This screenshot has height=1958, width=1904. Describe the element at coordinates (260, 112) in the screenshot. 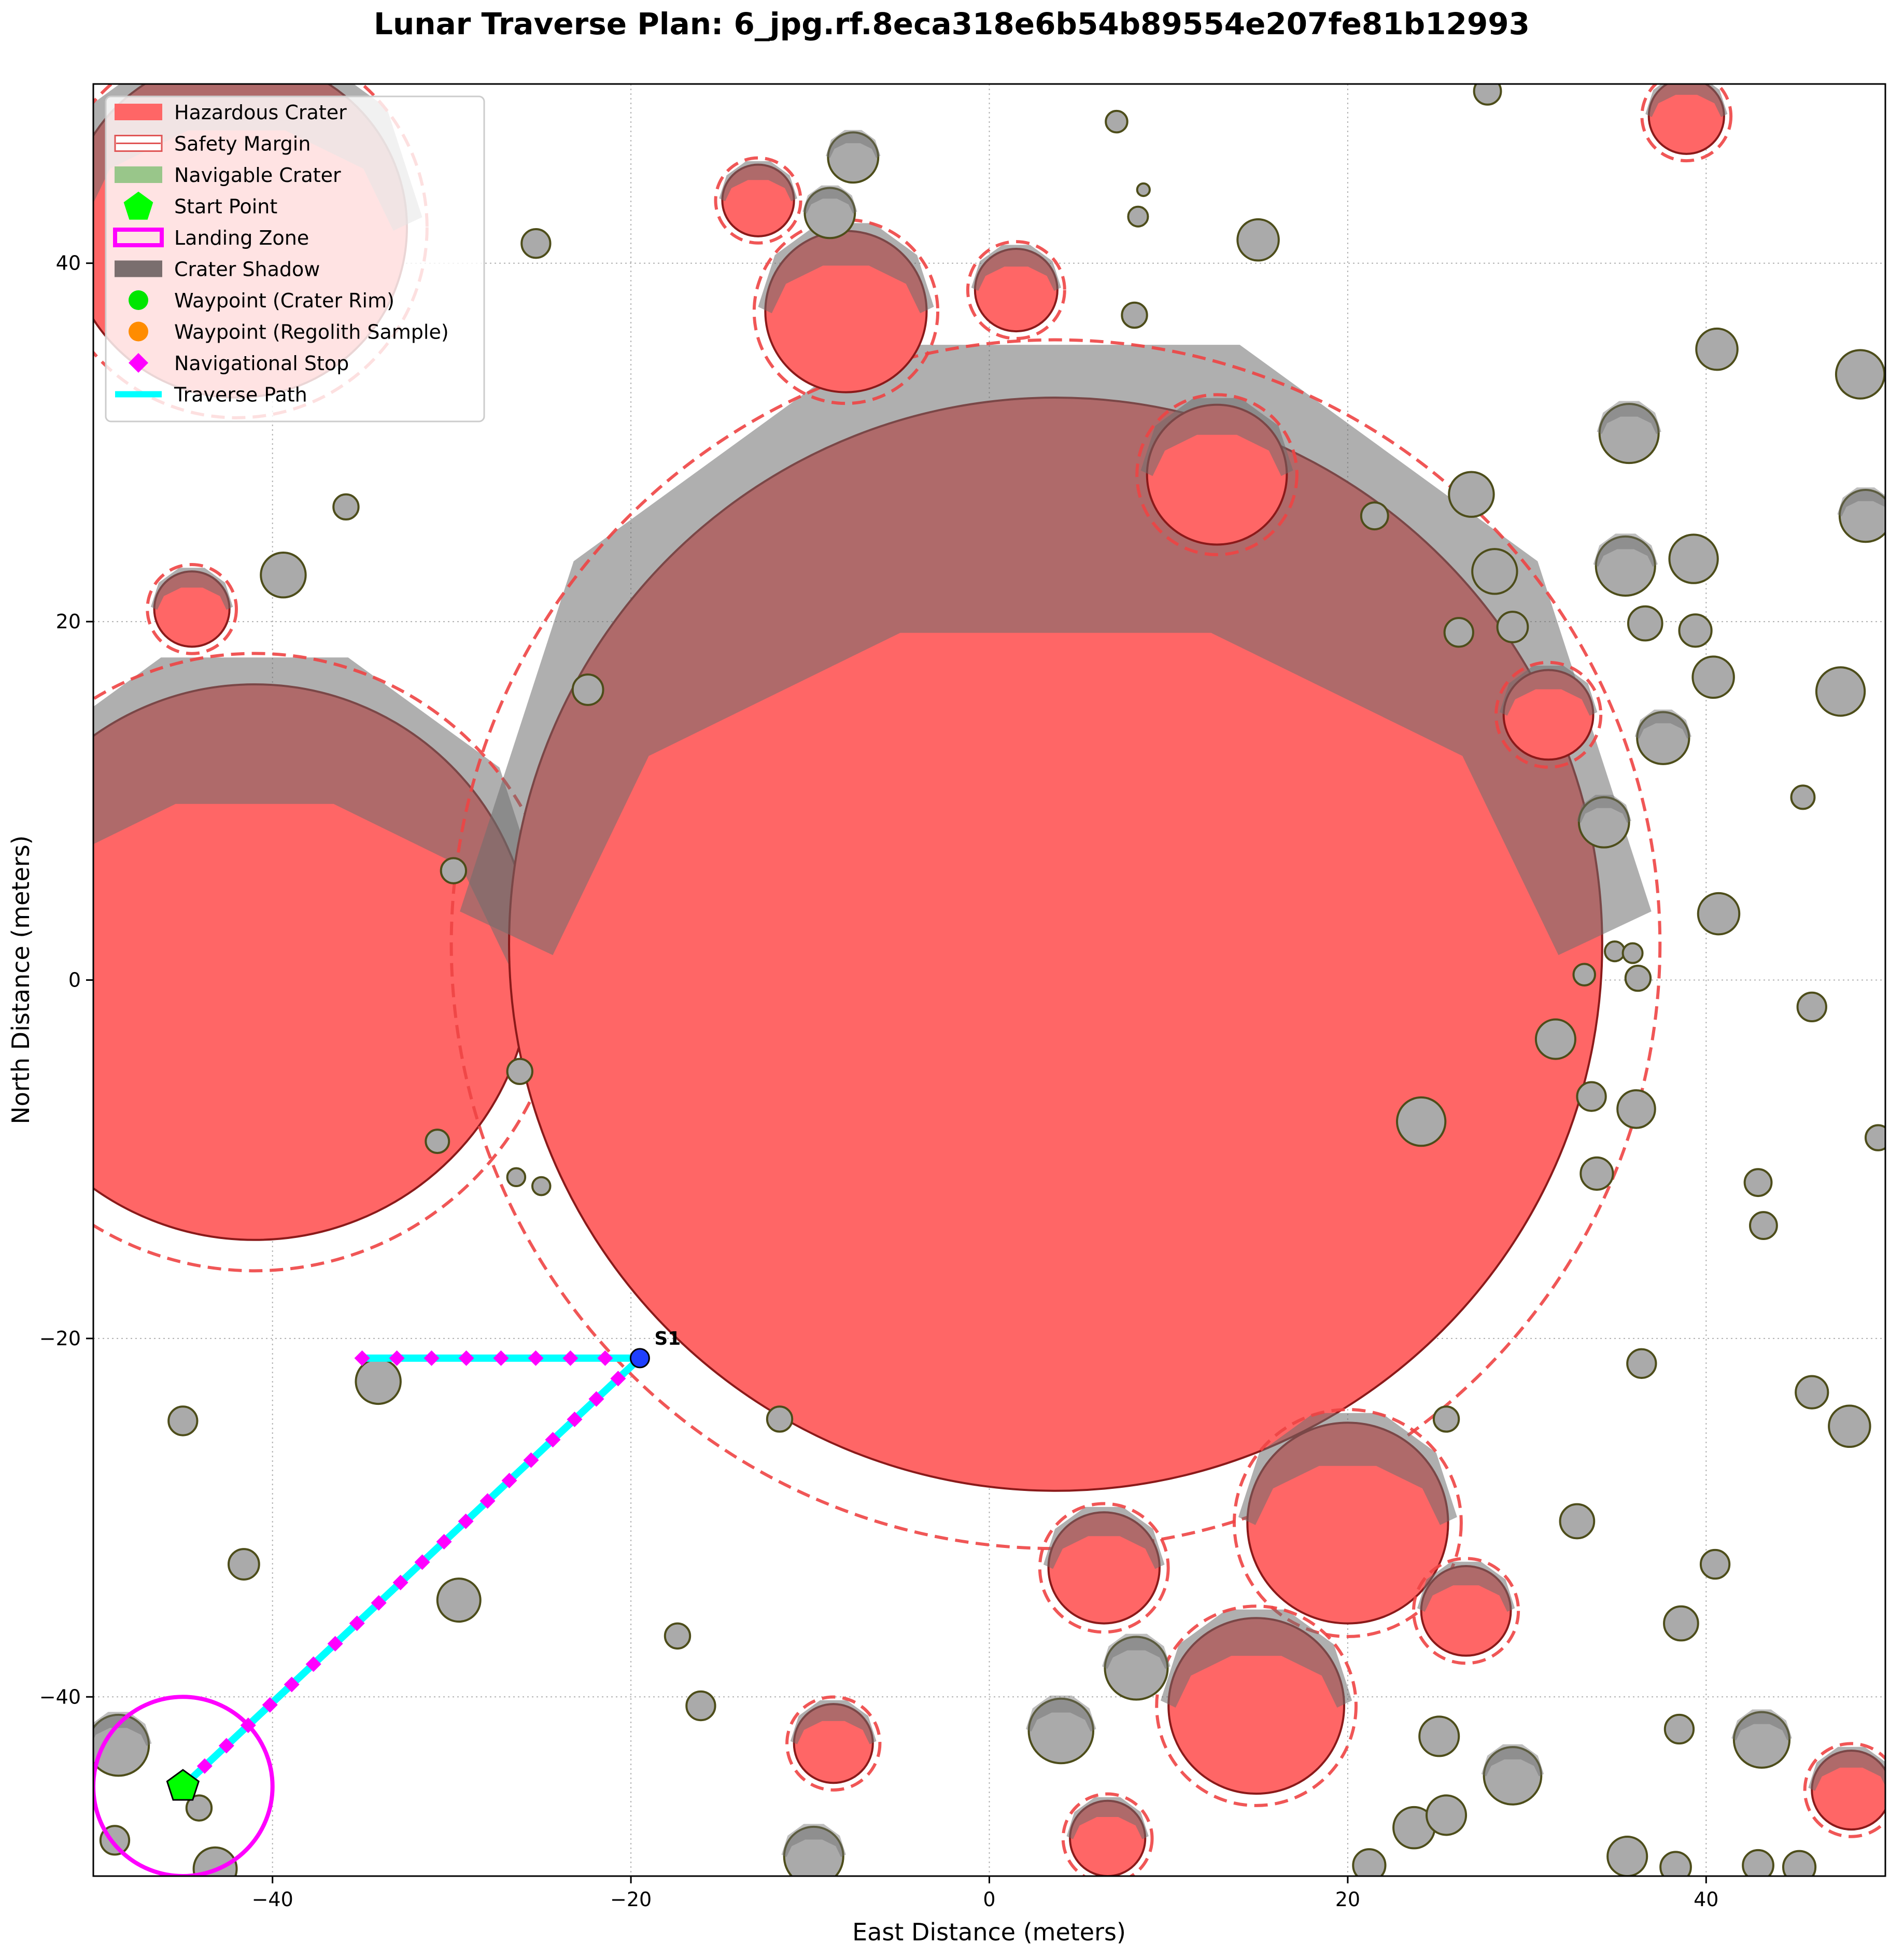

I see `legend-label: Hazardous Crater` at that location.